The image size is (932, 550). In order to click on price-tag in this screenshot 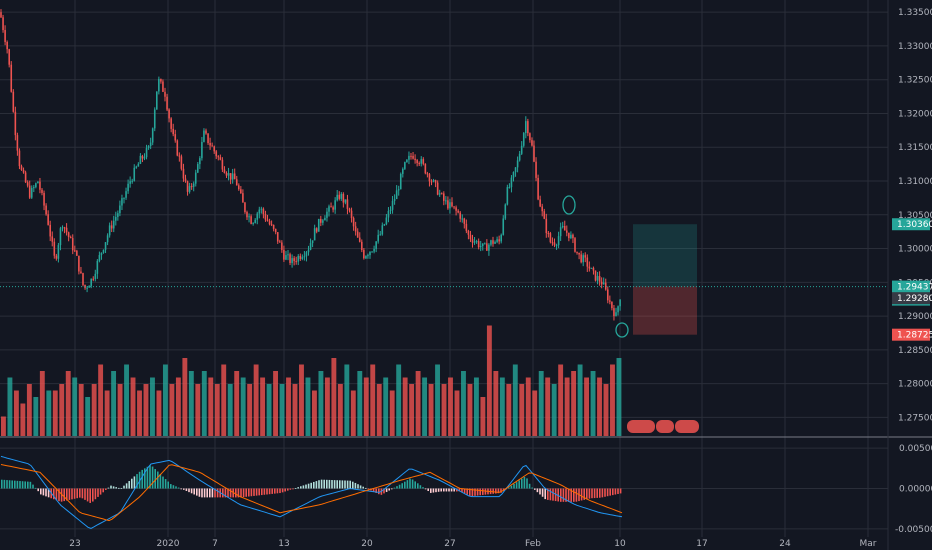, I will do `click(911, 334)`.